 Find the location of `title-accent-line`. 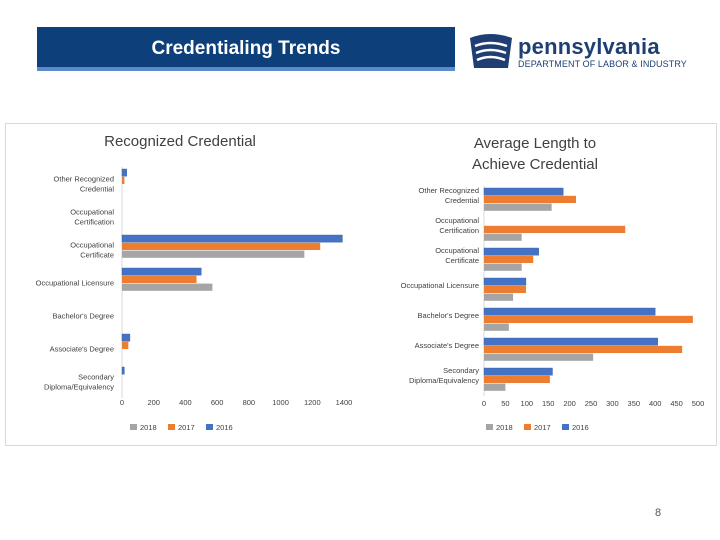

title-accent-line is located at coordinates (246, 69).